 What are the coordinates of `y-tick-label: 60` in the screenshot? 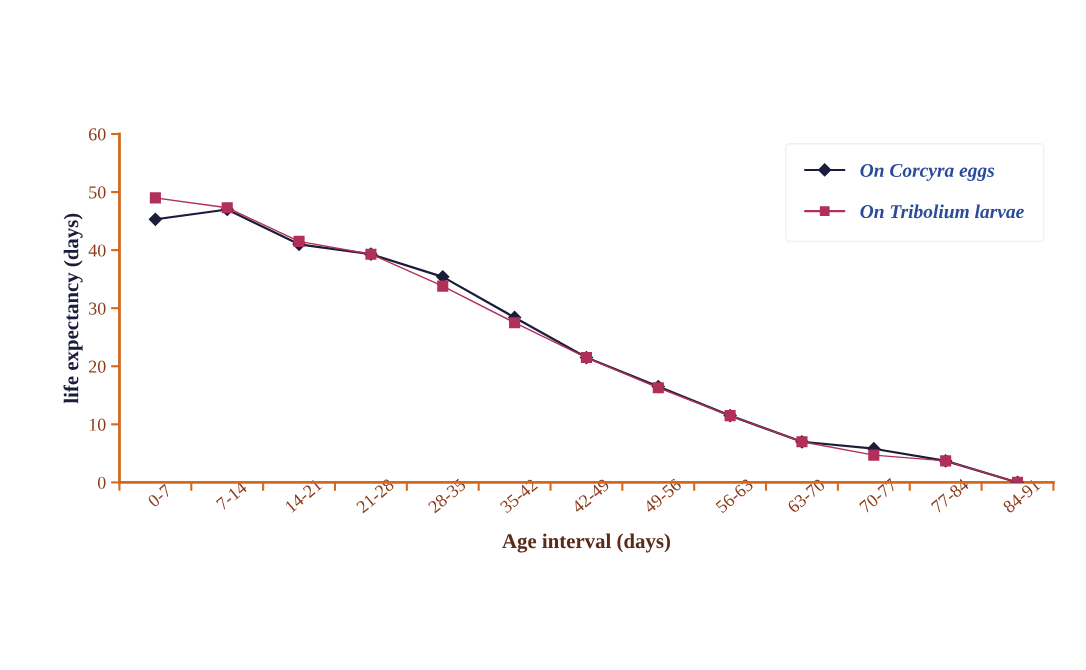 It's located at (97, 134).